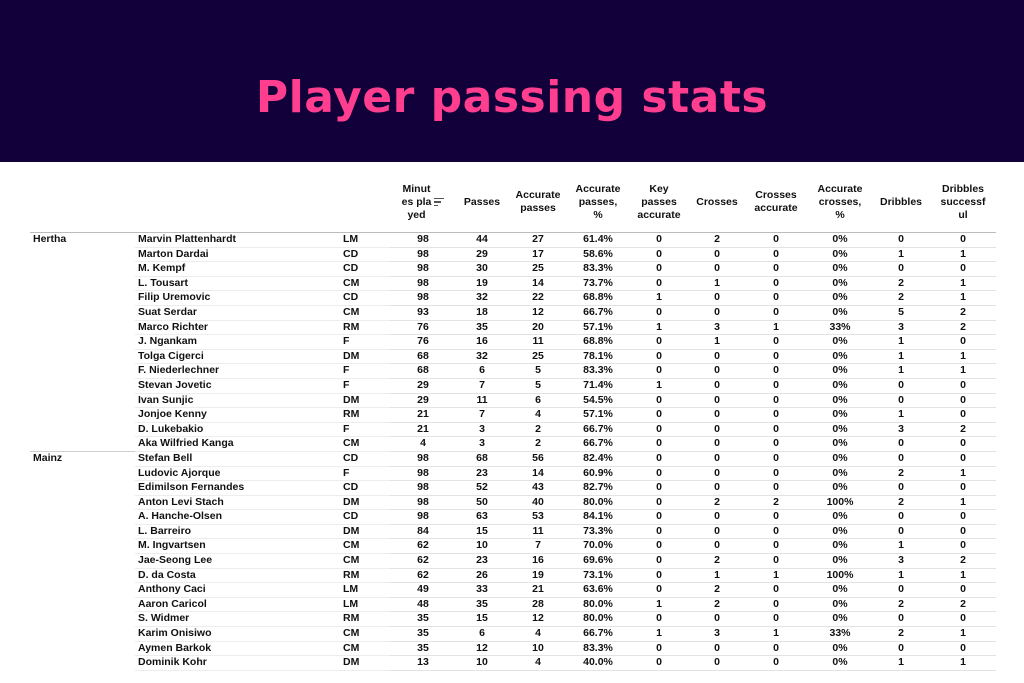  Describe the element at coordinates (598, 328) in the screenshot. I see `accurate-passes-pct-cell: 57.1%` at that location.